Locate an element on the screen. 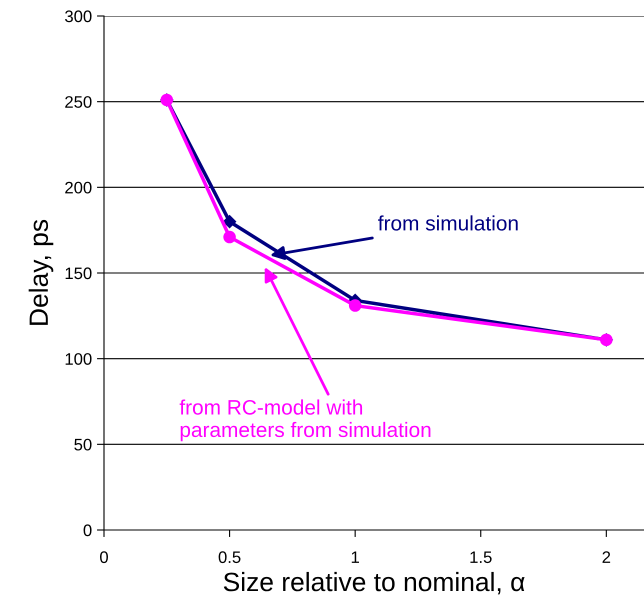  x-tick-label: 0.5 is located at coordinates (229, 557).